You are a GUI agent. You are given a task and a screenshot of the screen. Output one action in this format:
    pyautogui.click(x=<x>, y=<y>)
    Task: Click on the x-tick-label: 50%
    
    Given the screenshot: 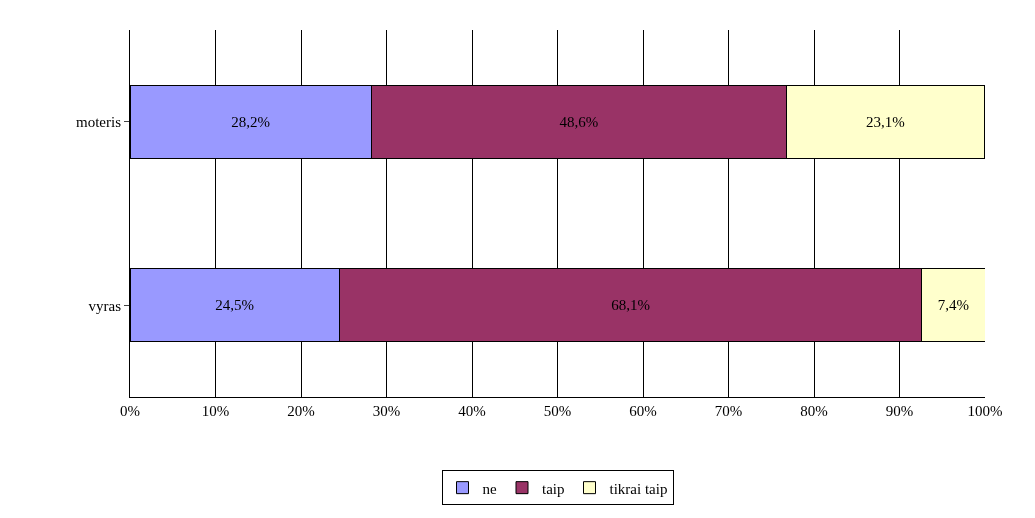 What is the action you would take?
    pyautogui.click(x=557, y=411)
    